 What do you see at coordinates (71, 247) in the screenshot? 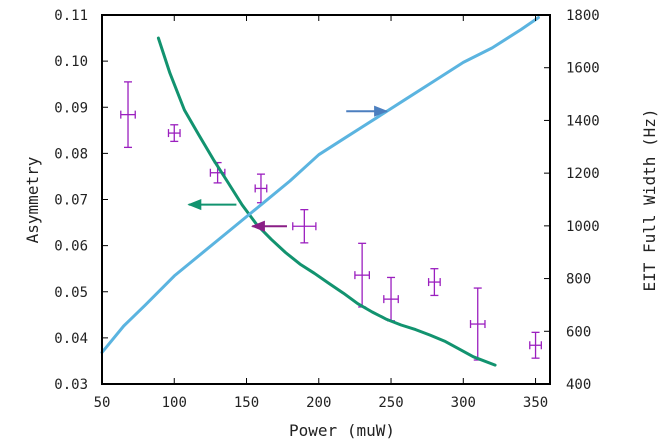
I see `y-tick-label: 0.06` at bounding box center [71, 247].